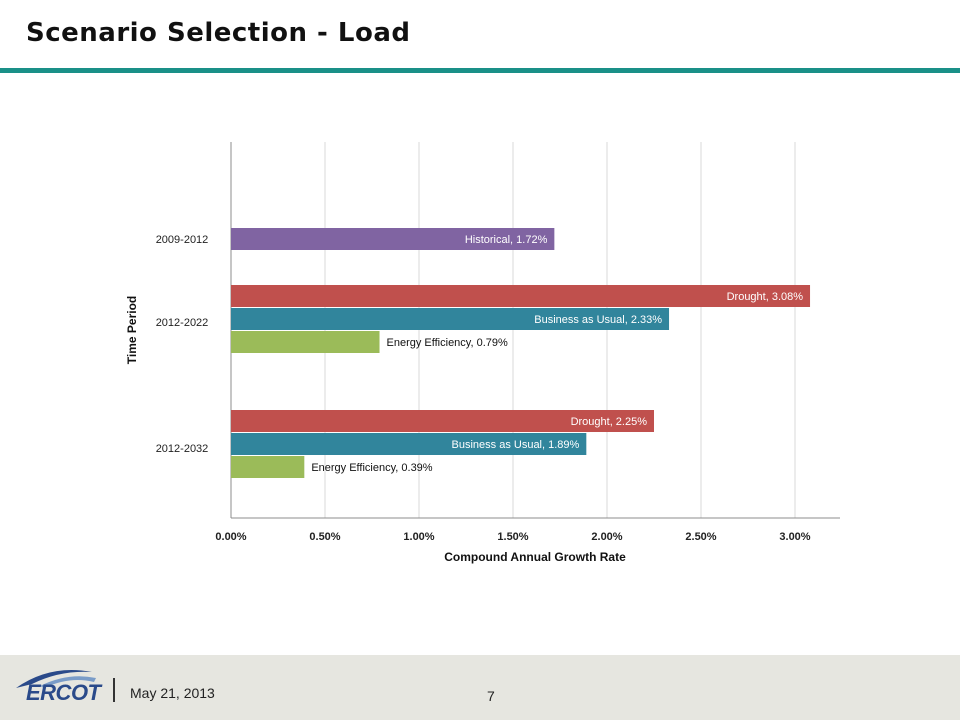 Image resolution: width=960 pixels, height=720 pixels. What do you see at coordinates (114, 690) in the screenshot?
I see `footer-separator` at bounding box center [114, 690].